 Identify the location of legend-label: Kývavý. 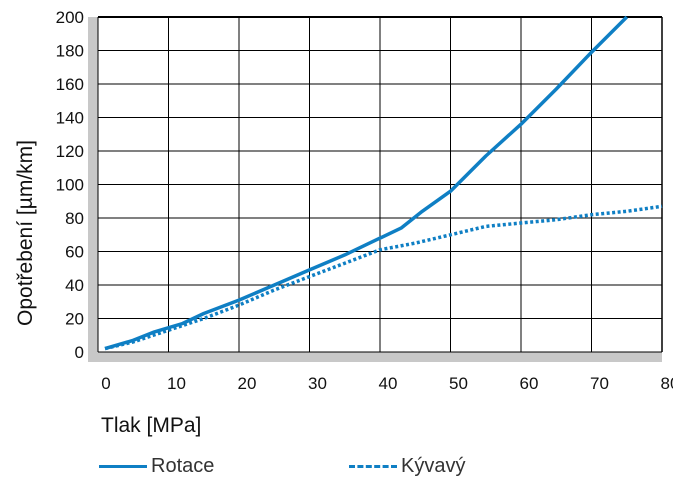
(433, 466).